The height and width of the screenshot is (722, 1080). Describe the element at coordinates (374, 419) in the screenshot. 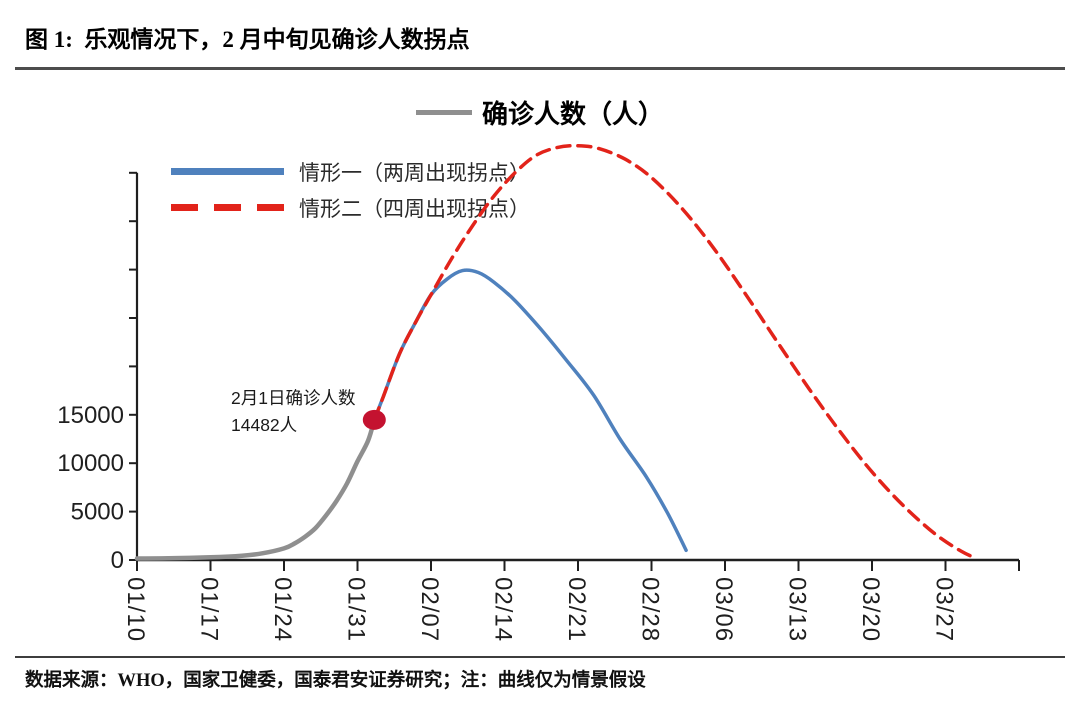

I see `feb1-marker-dot` at that location.